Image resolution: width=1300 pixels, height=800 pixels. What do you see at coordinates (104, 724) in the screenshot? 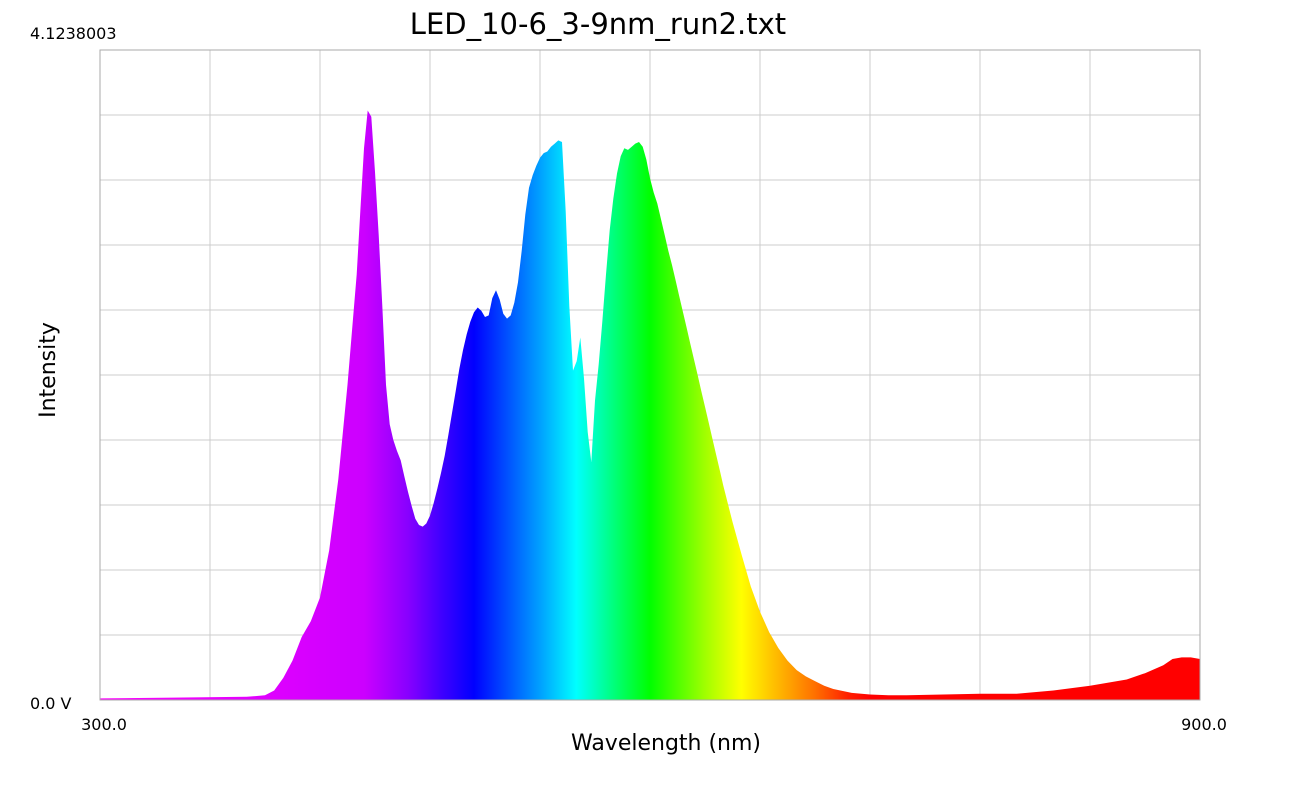
I see `x-min-label: 300.0` at bounding box center [104, 724].